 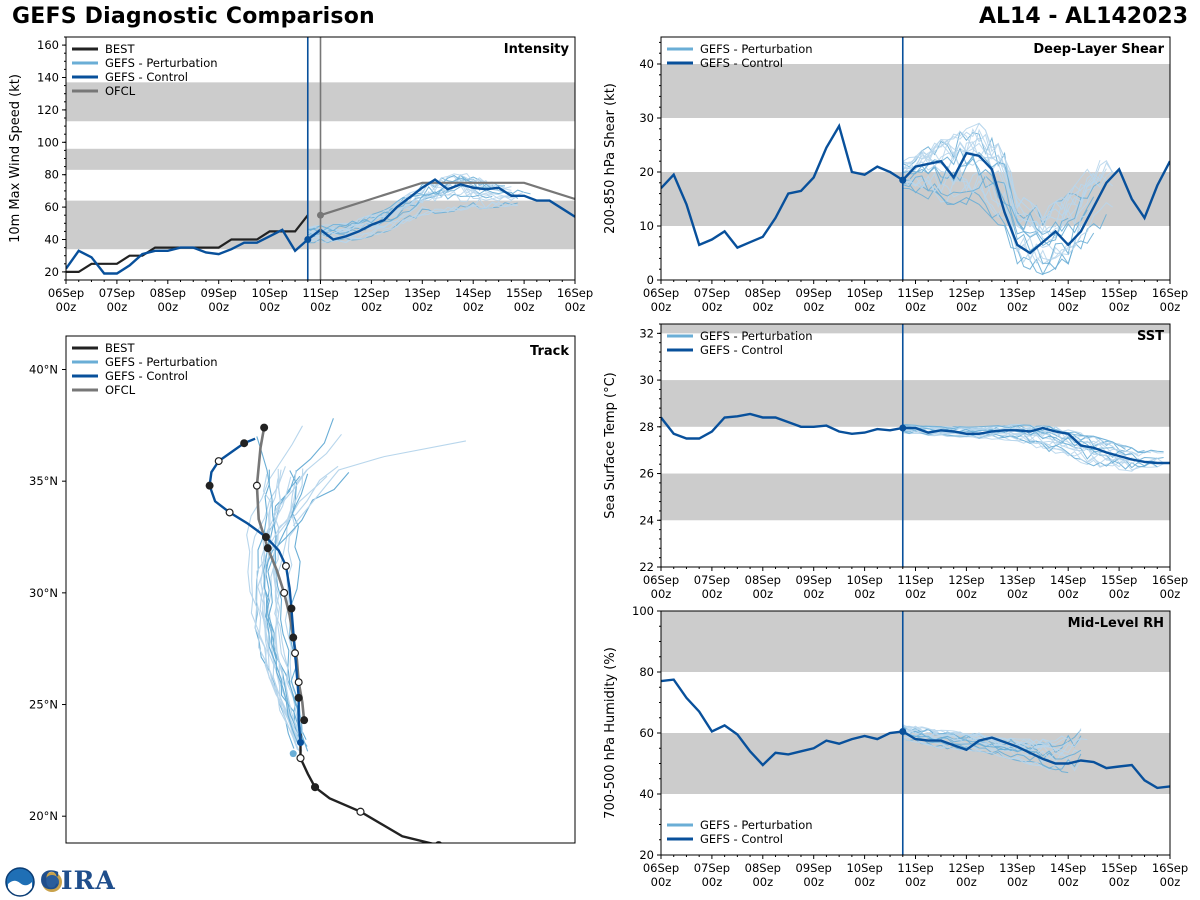 I want to click on sst-ytick-label: 30, so click(x=646, y=380).